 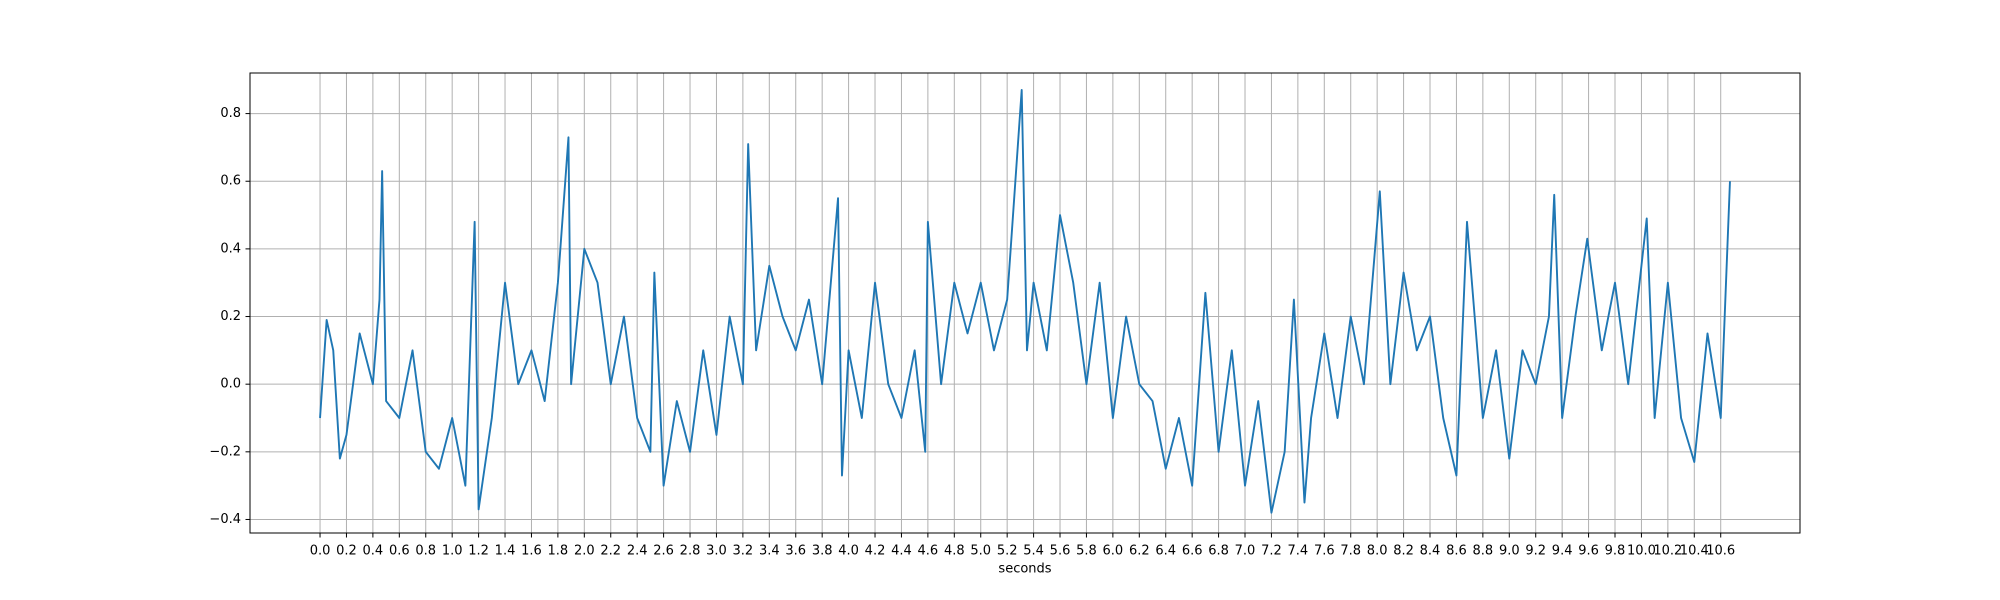 I want to click on x-tick-label: 10.2, so click(x=1667, y=551).